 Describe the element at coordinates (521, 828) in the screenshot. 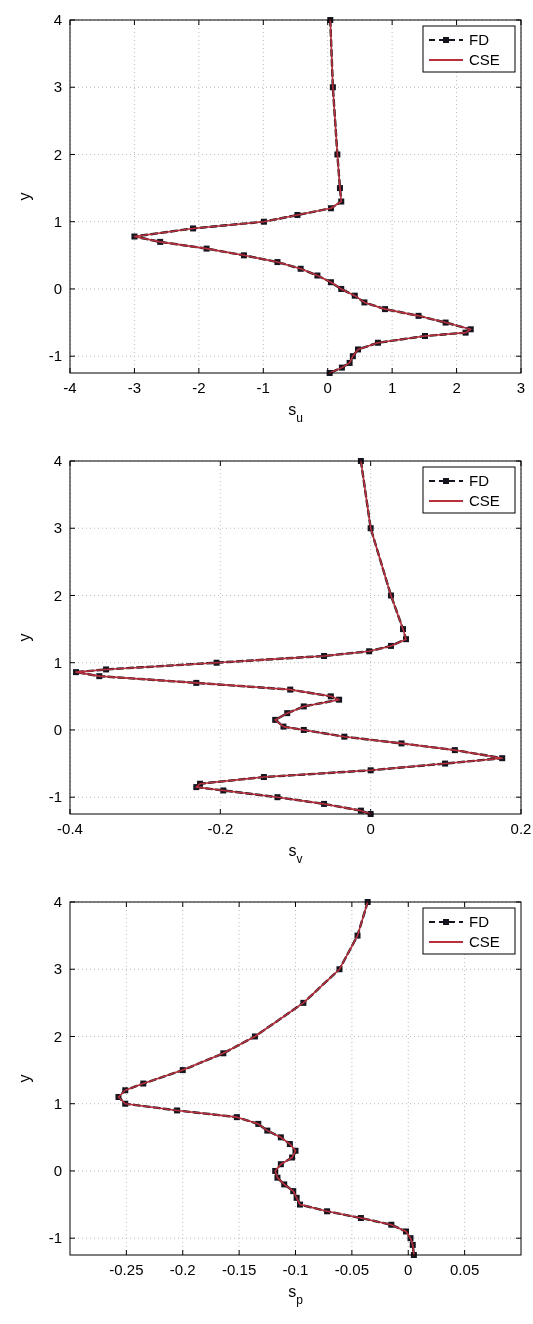

I see `x-tick-label: 0.2` at that location.